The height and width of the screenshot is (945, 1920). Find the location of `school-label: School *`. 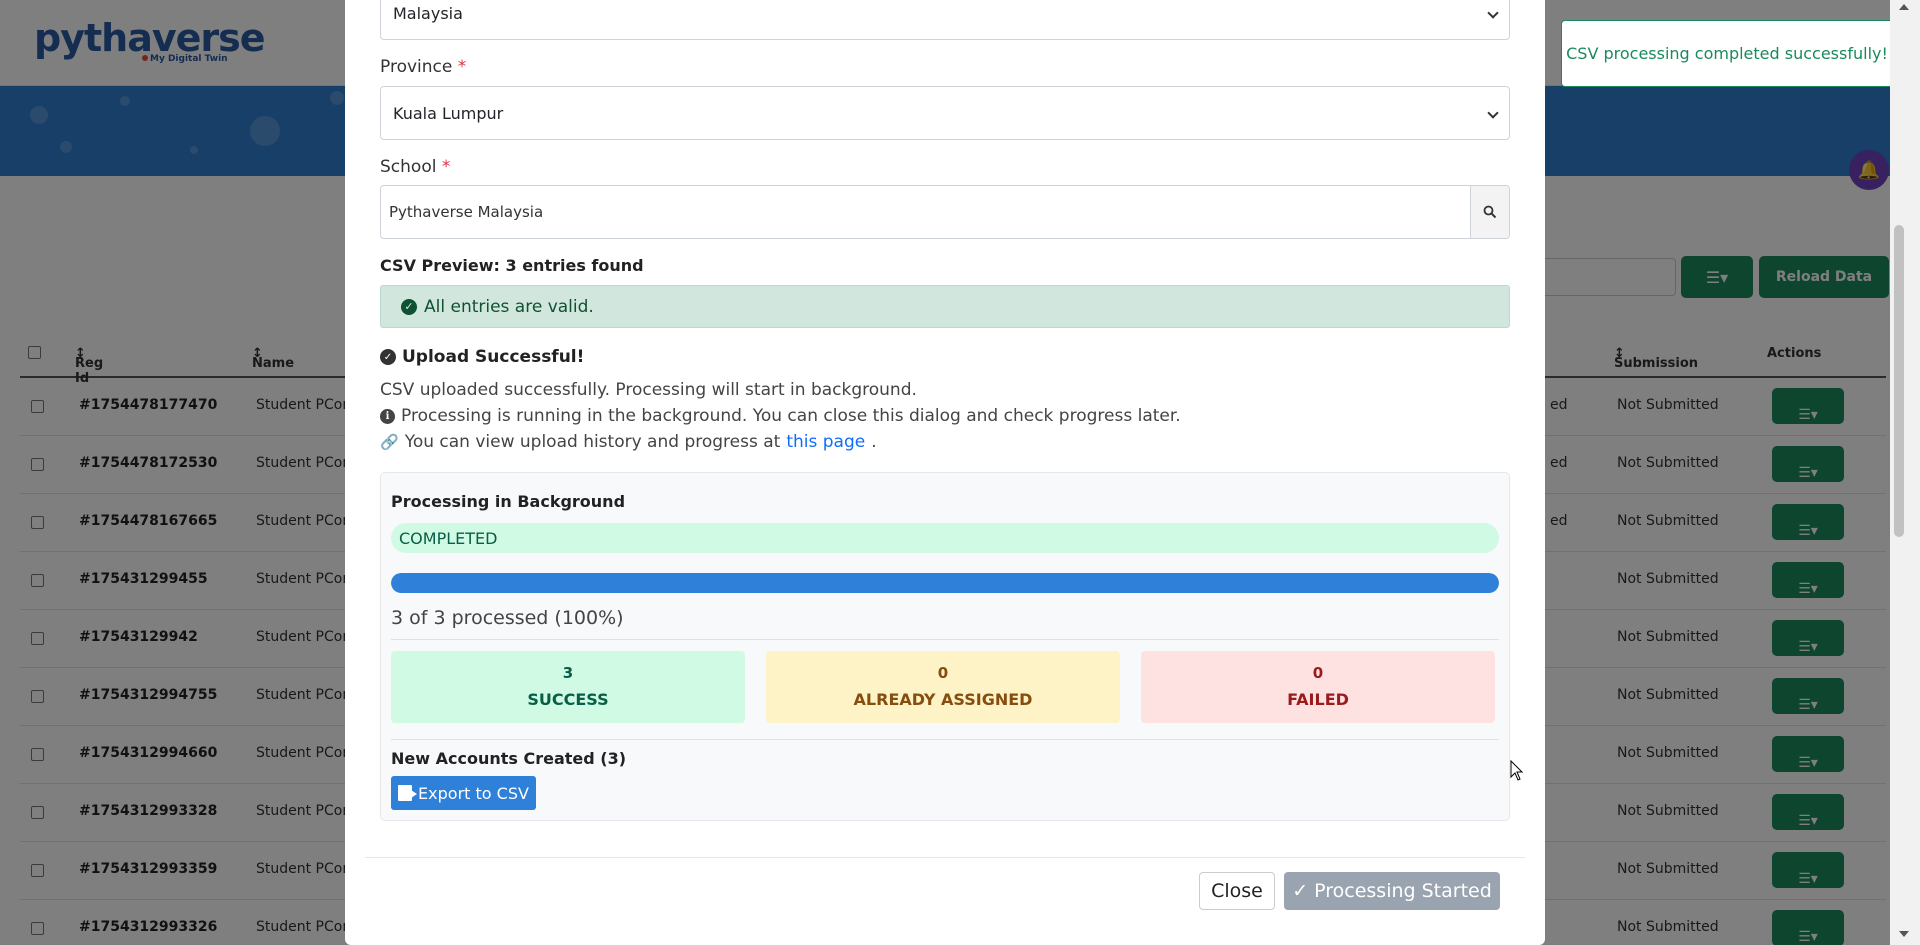

school-label: School * is located at coordinates (415, 167).